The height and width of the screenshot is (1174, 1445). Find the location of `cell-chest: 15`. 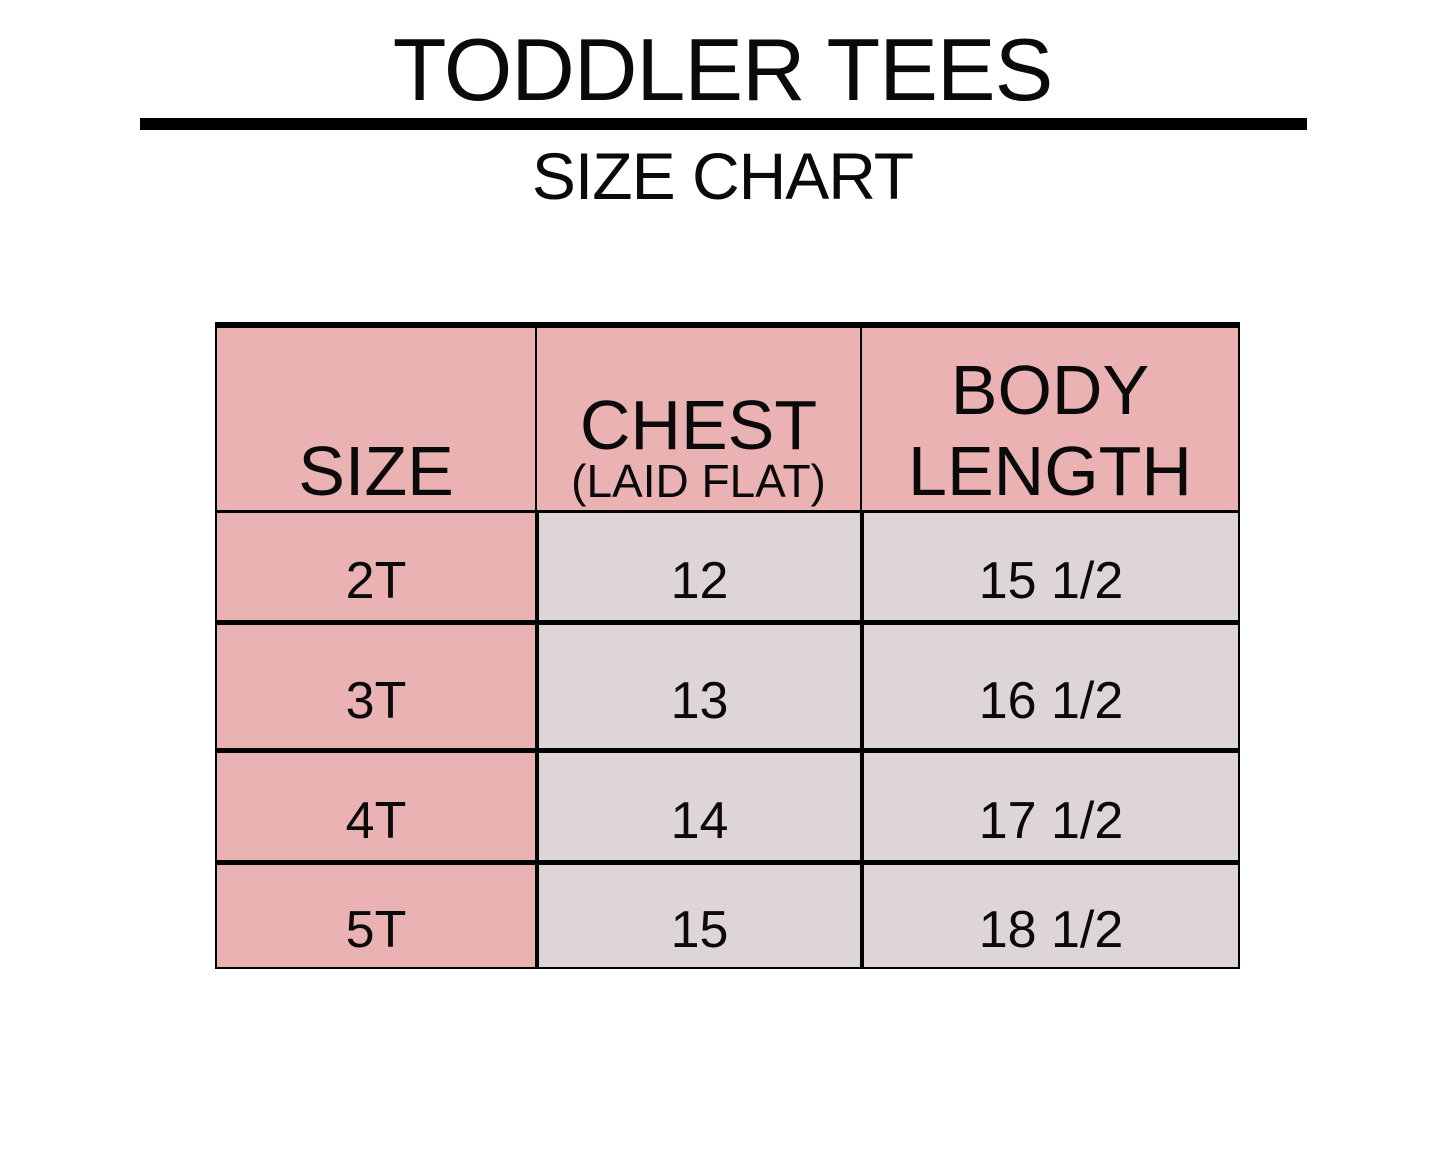

cell-chest: 15 is located at coordinates (698, 914).